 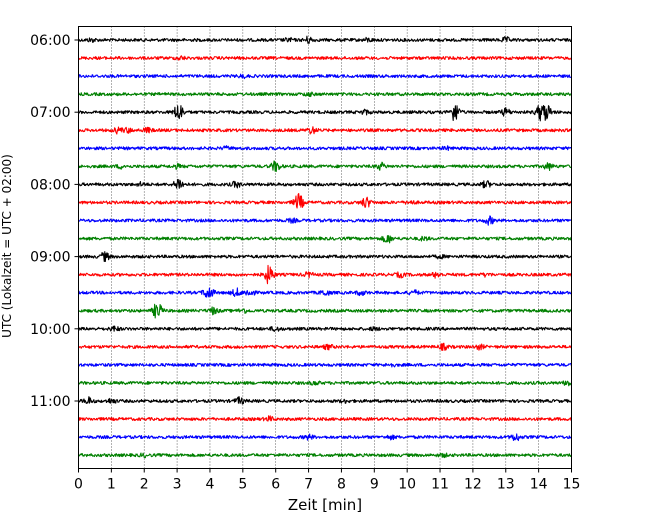 What do you see at coordinates (78, 485) in the screenshot?
I see `x-tick-label: 0` at bounding box center [78, 485].